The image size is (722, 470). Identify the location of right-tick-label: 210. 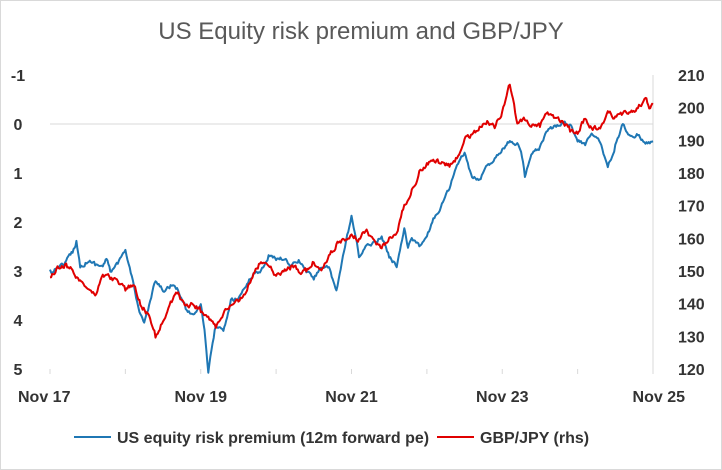
(691, 76).